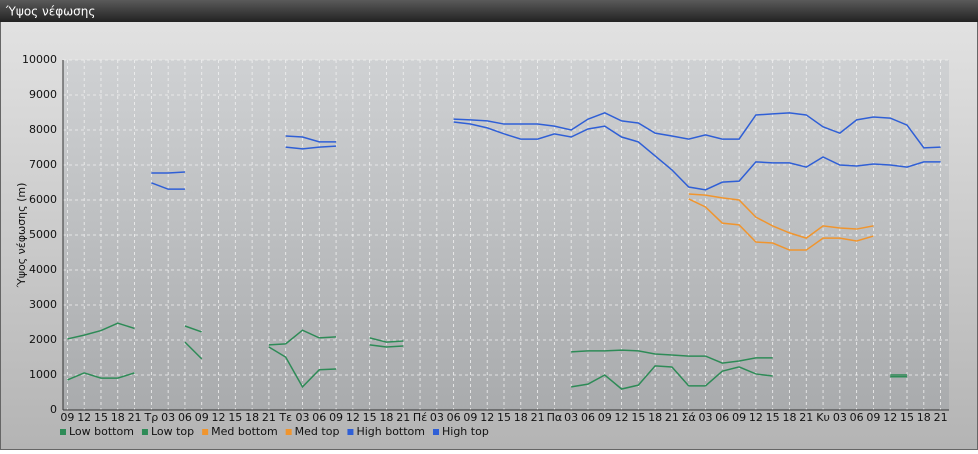  What do you see at coordinates (172, 431) in the screenshot?
I see `legend-label: Low top` at bounding box center [172, 431].